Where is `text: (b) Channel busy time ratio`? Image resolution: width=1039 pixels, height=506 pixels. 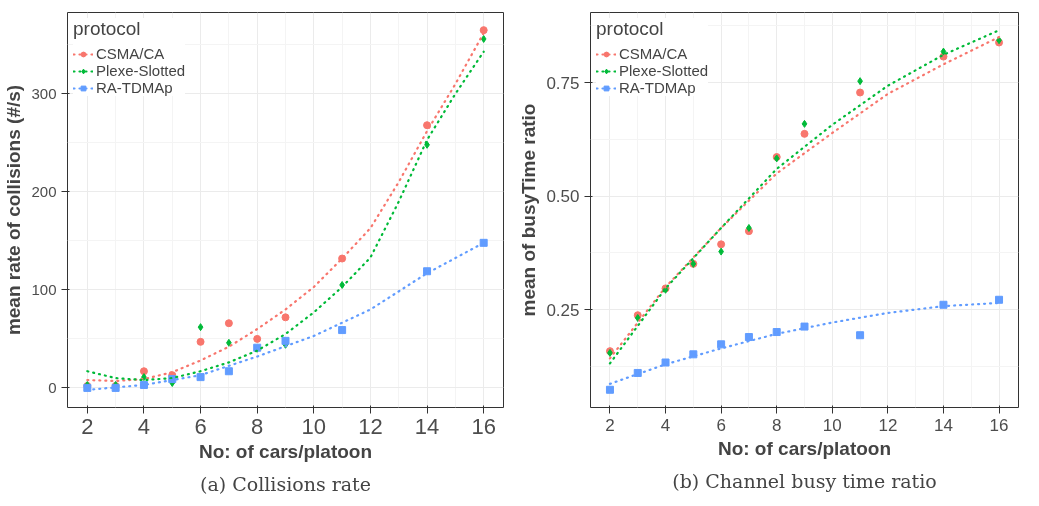
text: (b) Channel busy time ratio is located at coordinates (804, 480).